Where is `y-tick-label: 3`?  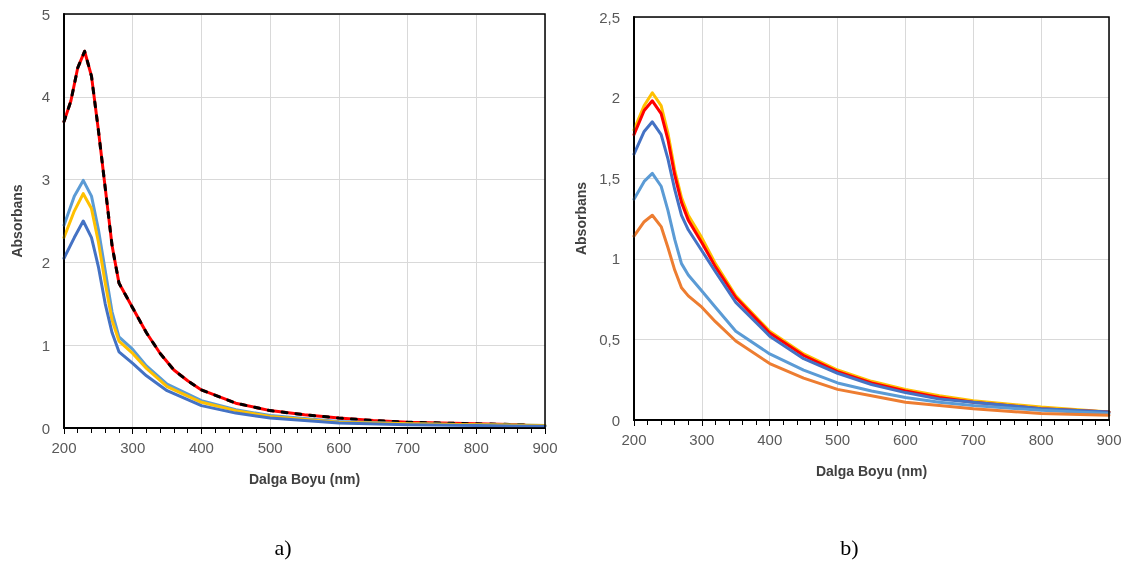 y-tick-label: 3 is located at coordinates (45, 180).